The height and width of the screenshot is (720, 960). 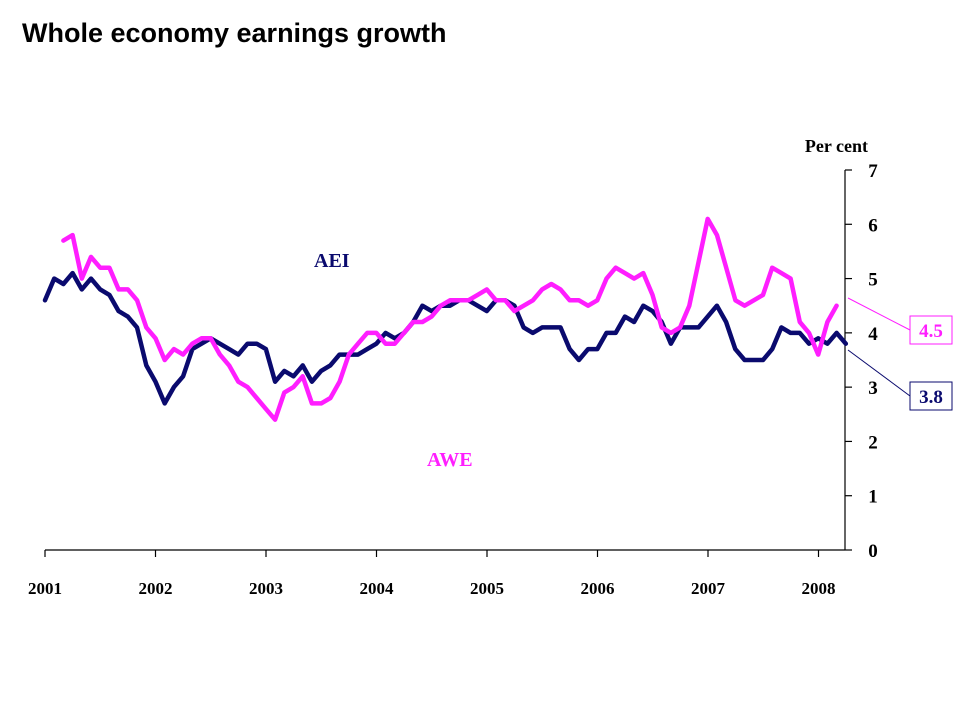 What do you see at coordinates (332, 261) in the screenshot?
I see `series-label-aei: AEI` at bounding box center [332, 261].